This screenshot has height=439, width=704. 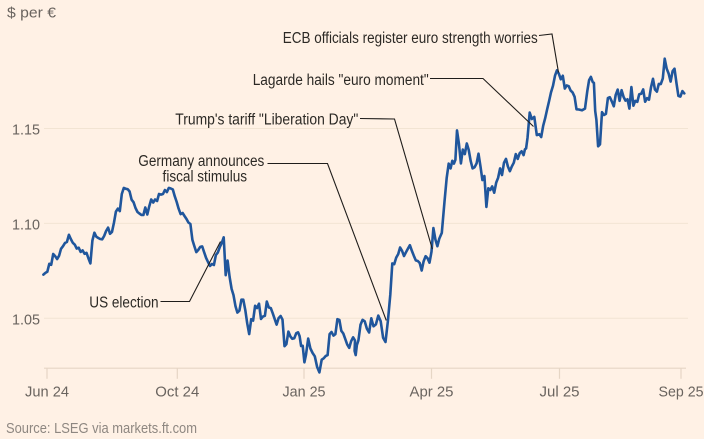 I want to click on svg-text: fiscal stimulus, so click(x=205, y=176).